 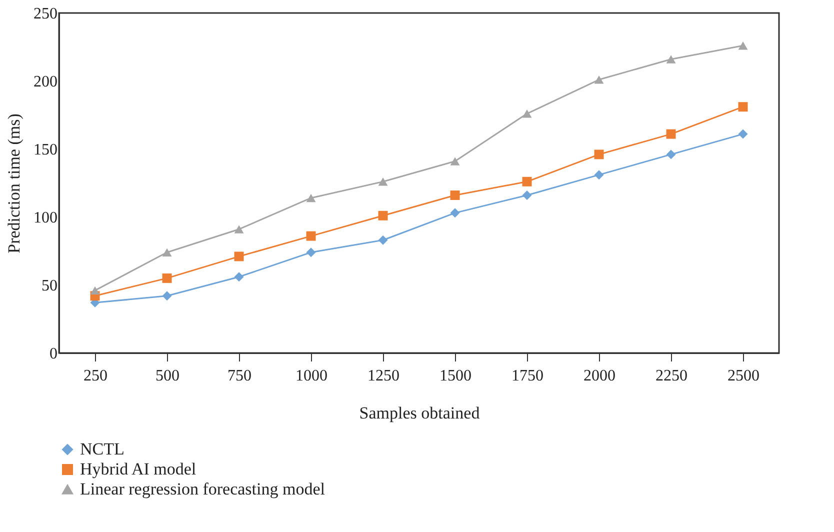 I want to click on x-axis-title: Samples obtained, so click(x=419, y=413).